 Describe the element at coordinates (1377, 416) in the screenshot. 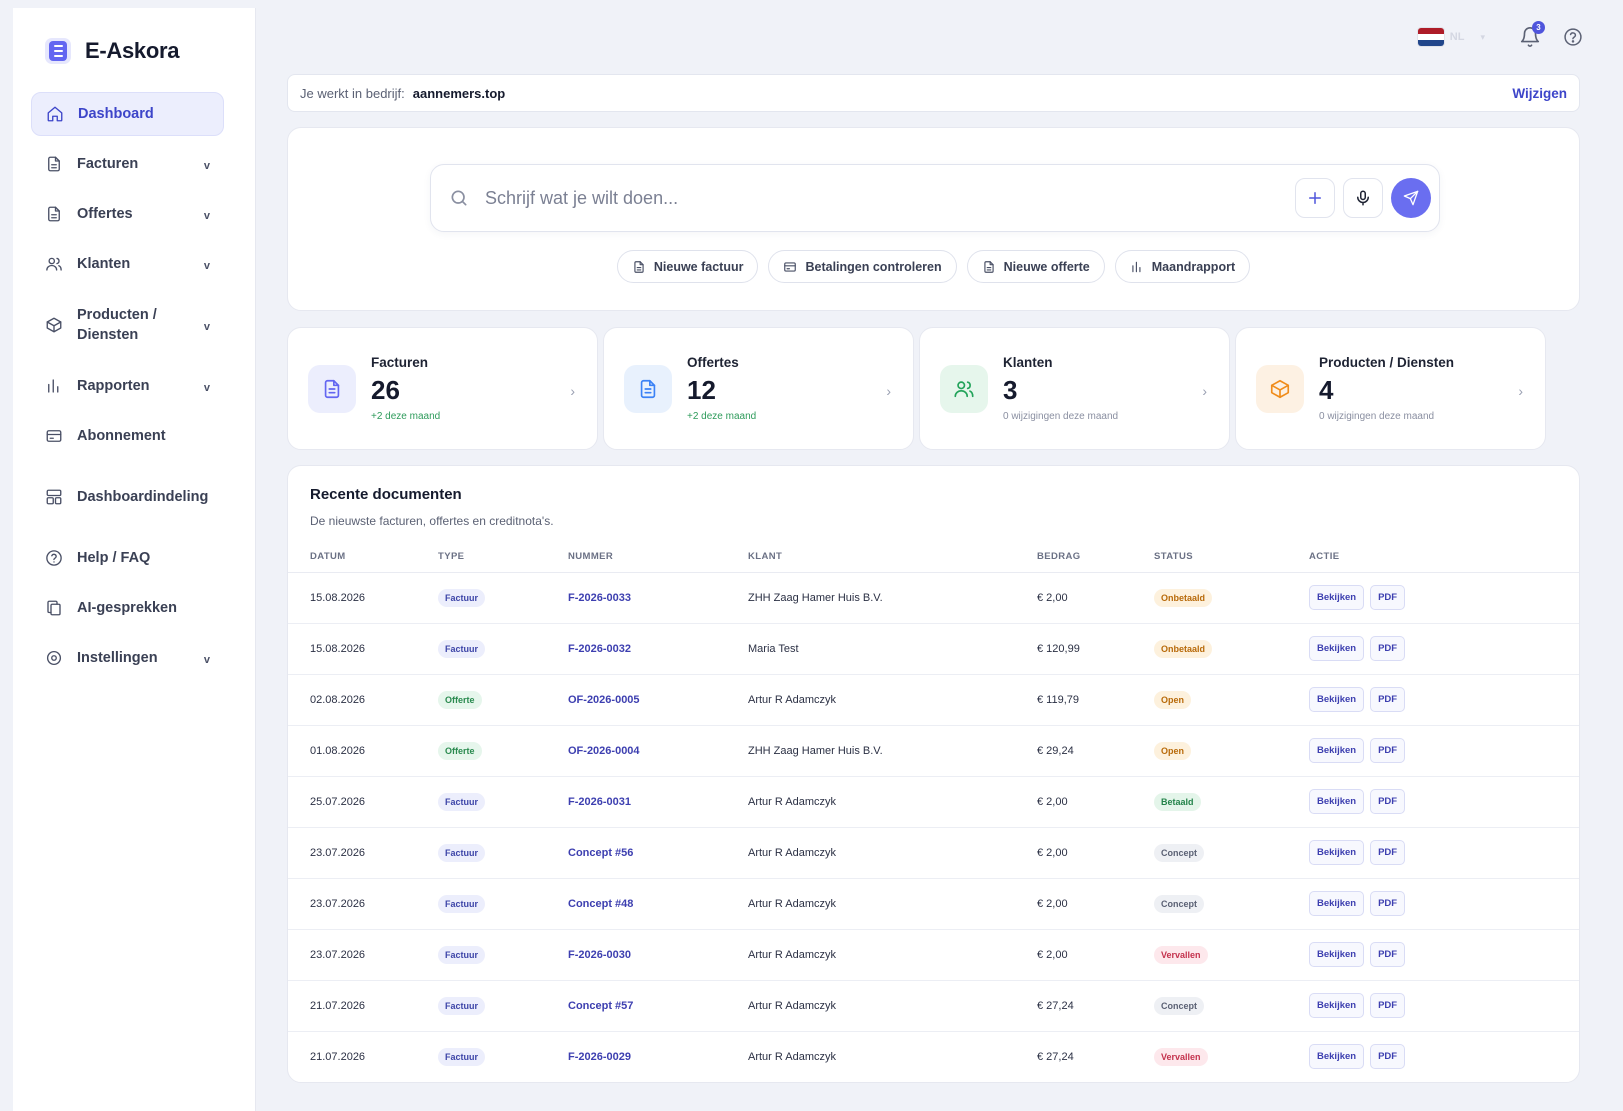

I see `stat-subtext: 0 wijzigingen deze maand` at that location.